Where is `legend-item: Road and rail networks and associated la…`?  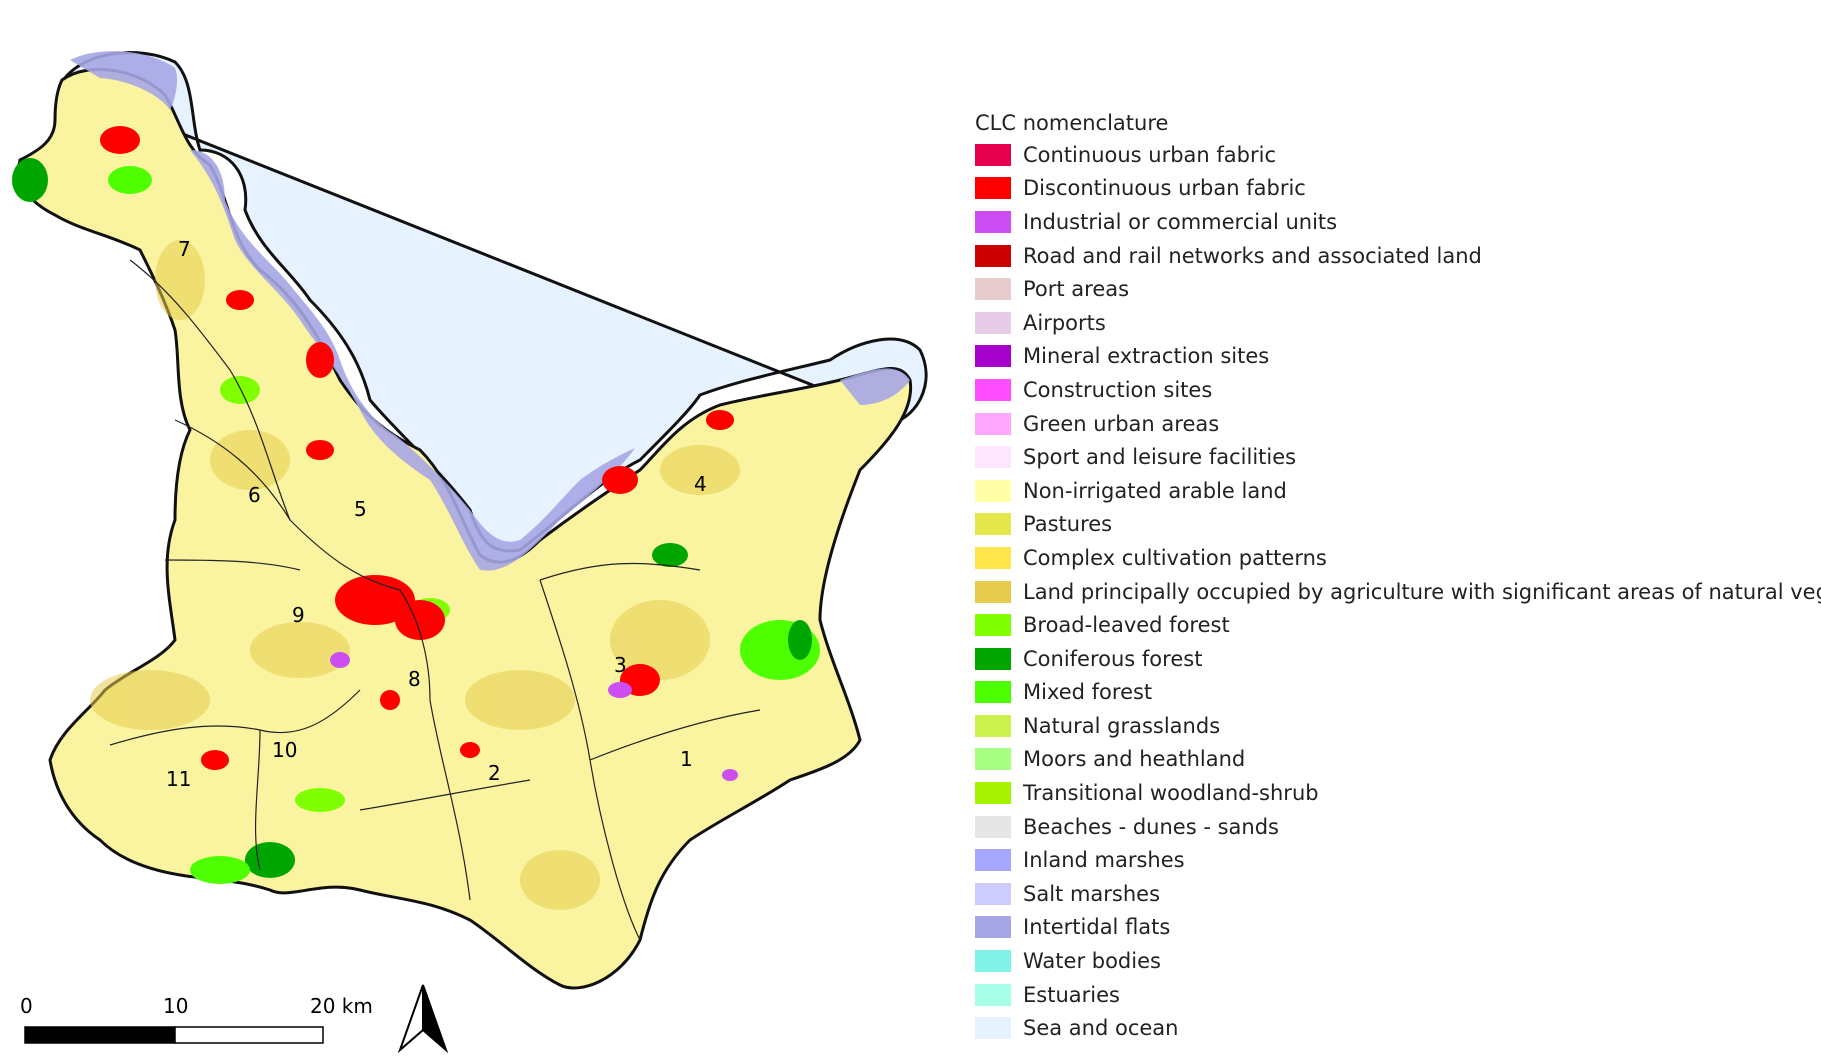 legend-item: Road and rail networks and associated la… is located at coordinates (1395, 256).